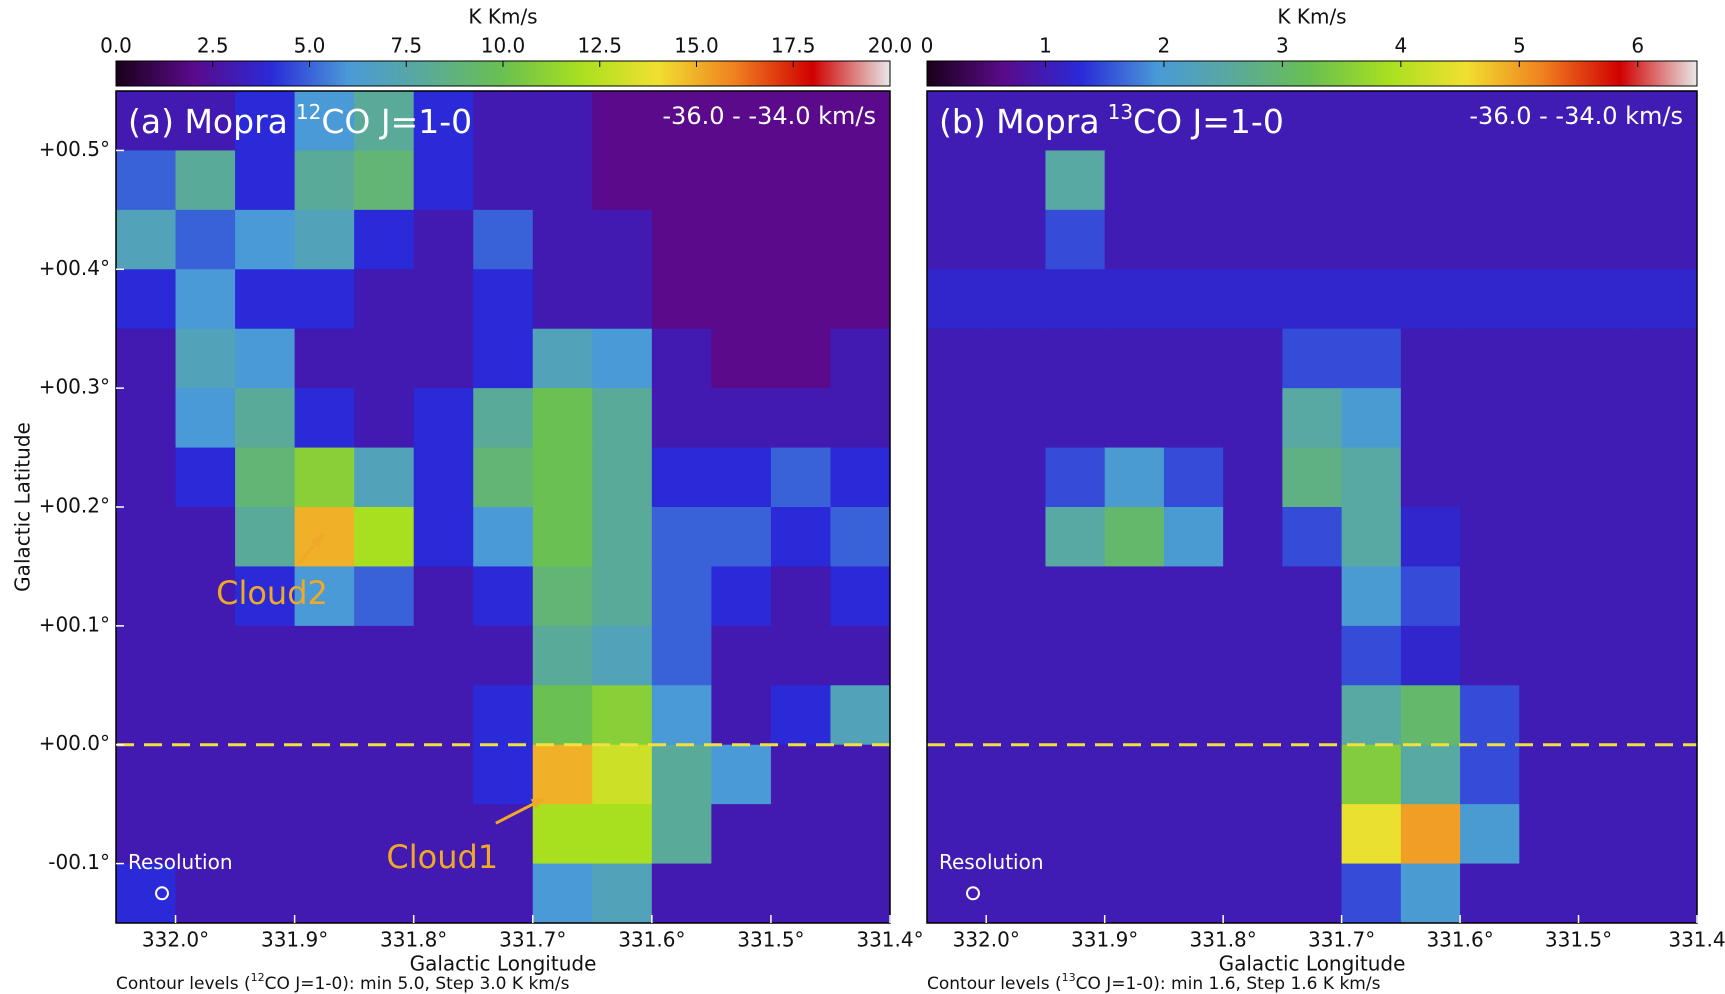 This screenshot has width=1725, height=994. Describe the element at coordinates (413, 940) in the screenshot. I see `x-tick-label: 331.8°` at that location.